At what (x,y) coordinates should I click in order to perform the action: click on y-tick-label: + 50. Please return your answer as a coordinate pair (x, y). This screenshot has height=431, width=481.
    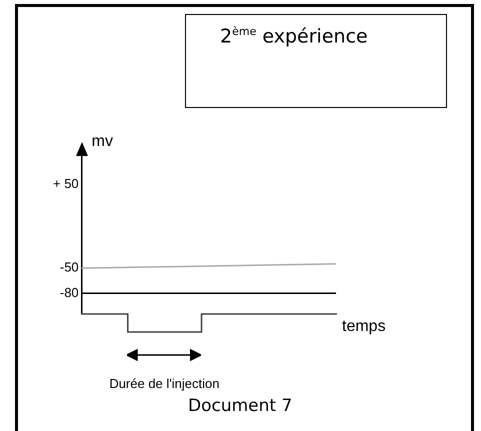
    Looking at the image, I should click on (65, 183).